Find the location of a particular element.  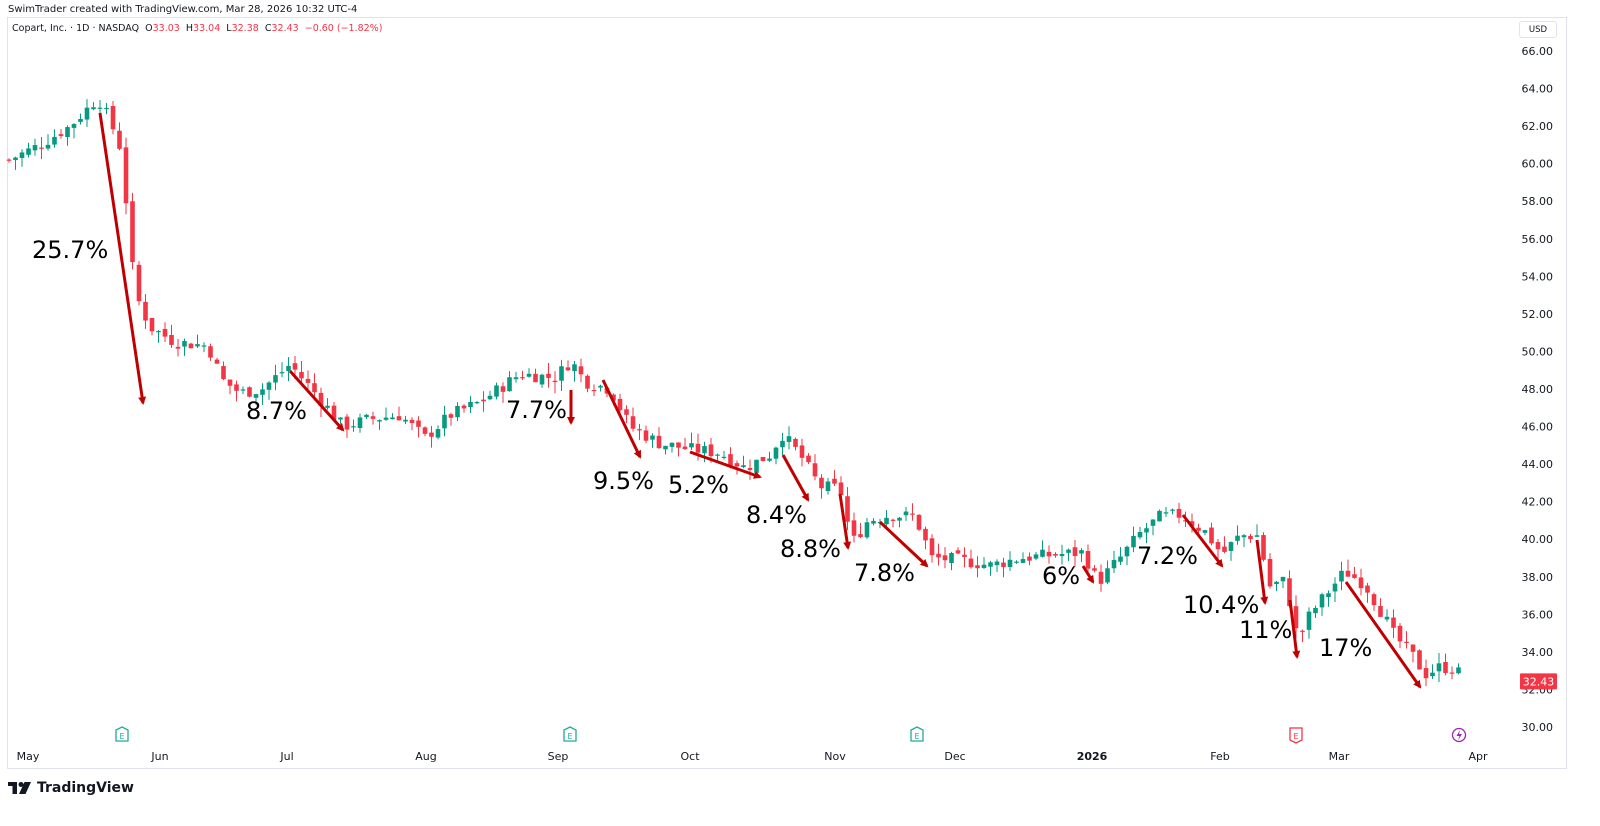

drawdown-label: 7.2% is located at coordinates (1167, 556).